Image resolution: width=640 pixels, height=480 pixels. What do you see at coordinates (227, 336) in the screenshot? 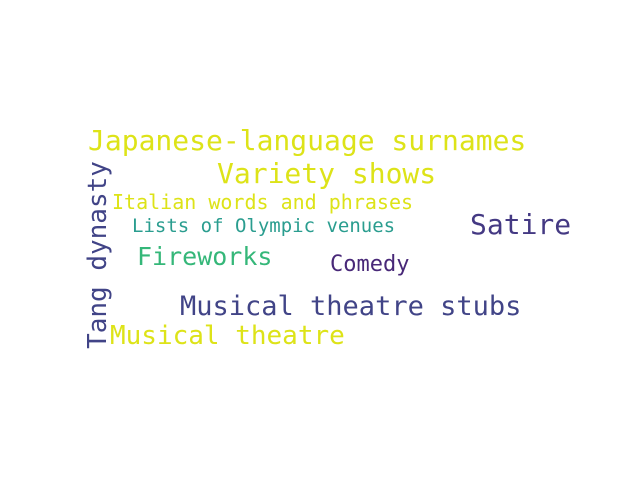
I see `word-musical-theatre: Musical theatre` at bounding box center [227, 336].